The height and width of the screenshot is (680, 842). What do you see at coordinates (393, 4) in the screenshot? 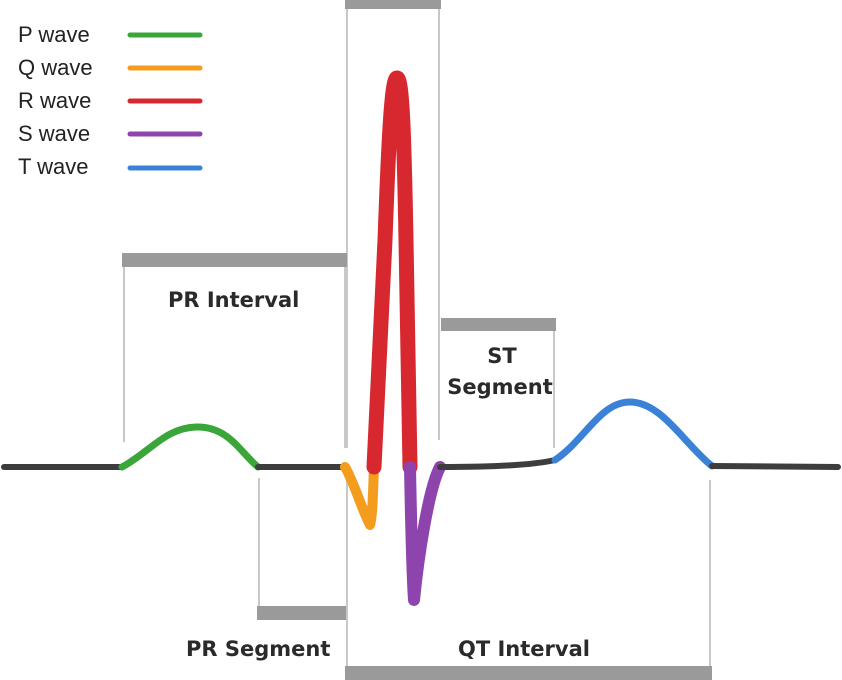
I see `qrs-box-top-bar` at bounding box center [393, 4].